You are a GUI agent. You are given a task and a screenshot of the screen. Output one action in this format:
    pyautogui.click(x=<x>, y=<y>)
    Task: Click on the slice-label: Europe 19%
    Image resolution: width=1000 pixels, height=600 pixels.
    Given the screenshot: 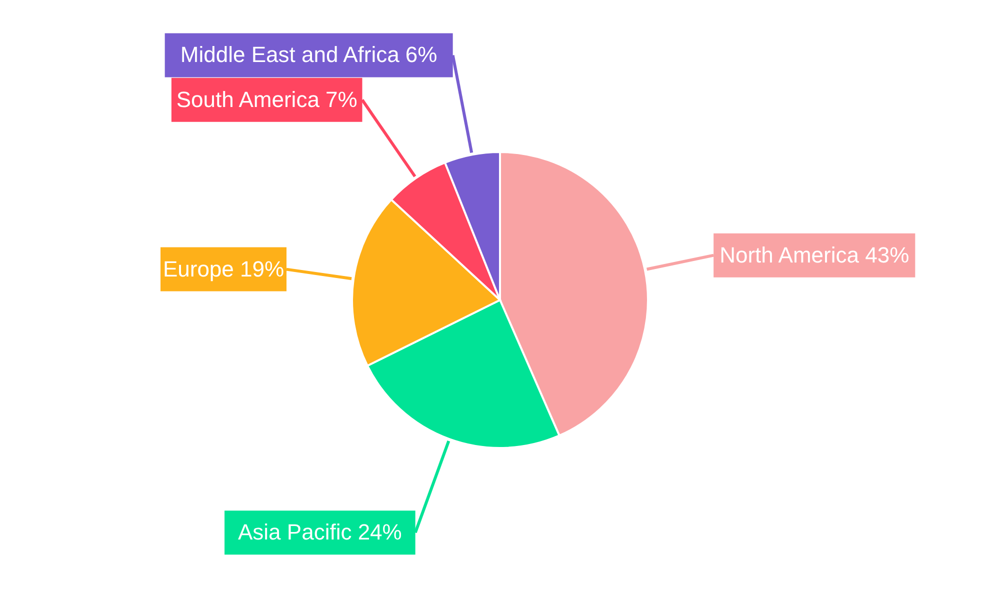 What is the action you would take?
    pyautogui.click(x=223, y=269)
    